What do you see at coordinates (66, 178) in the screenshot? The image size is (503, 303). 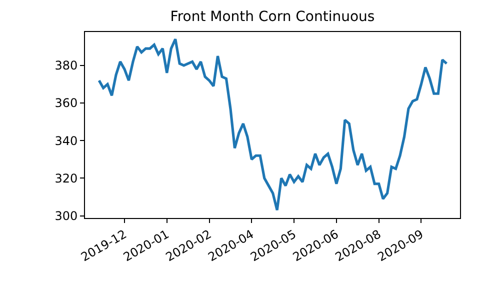 I see `y-tick-label: 320` at bounding box center [66, 178].